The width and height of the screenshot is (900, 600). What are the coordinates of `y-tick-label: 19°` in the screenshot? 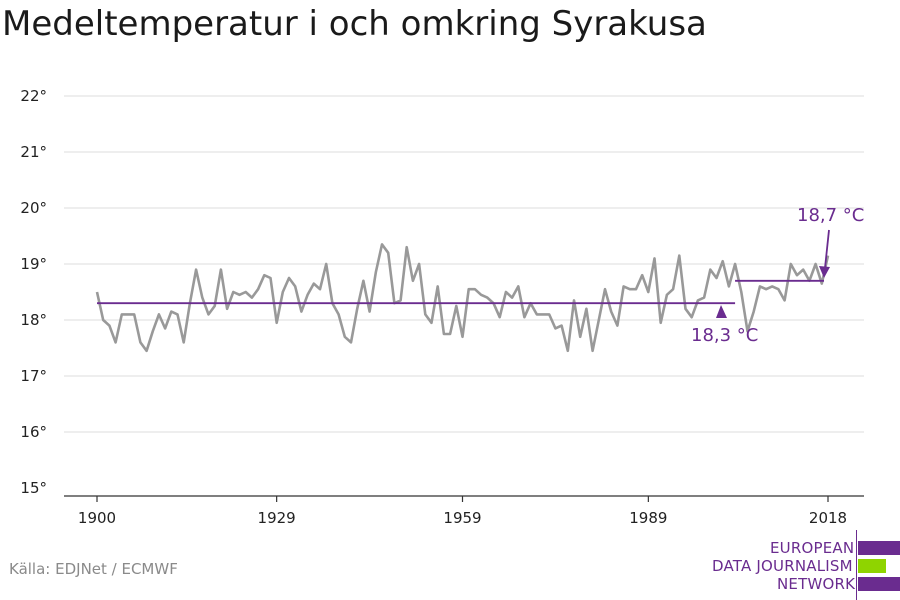 It's located at (33, 264).